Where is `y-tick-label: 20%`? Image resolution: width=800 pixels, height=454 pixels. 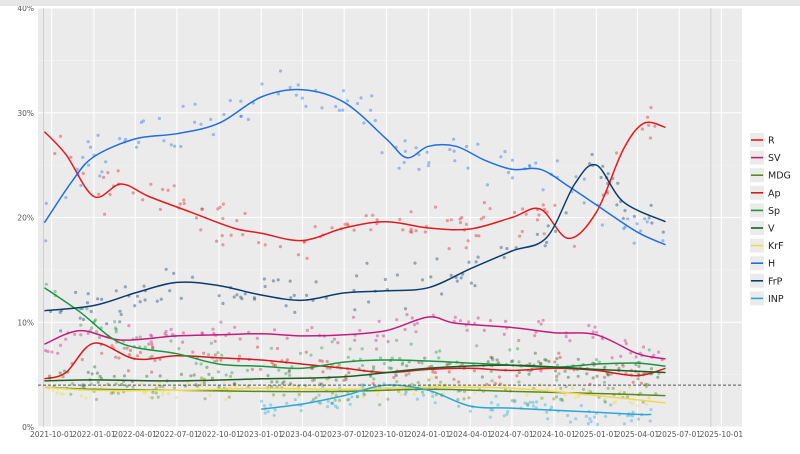
y-tick-label: 20% is located at coordinates (25, 218).